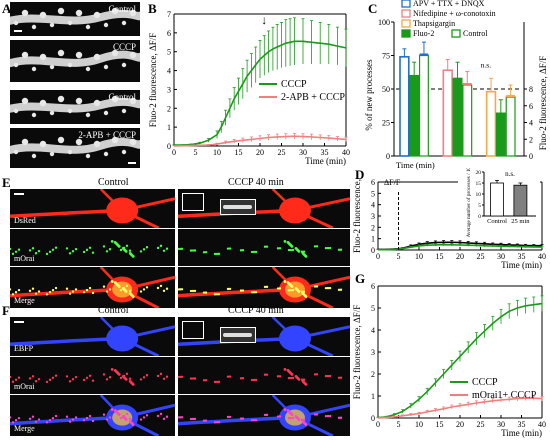 The width and height of the screenshot is (550, 440). What do you see at coordinates (122, 97) in the screenshot?
I see `micrograph-a-label: Control` at bounding box center [122, 97].